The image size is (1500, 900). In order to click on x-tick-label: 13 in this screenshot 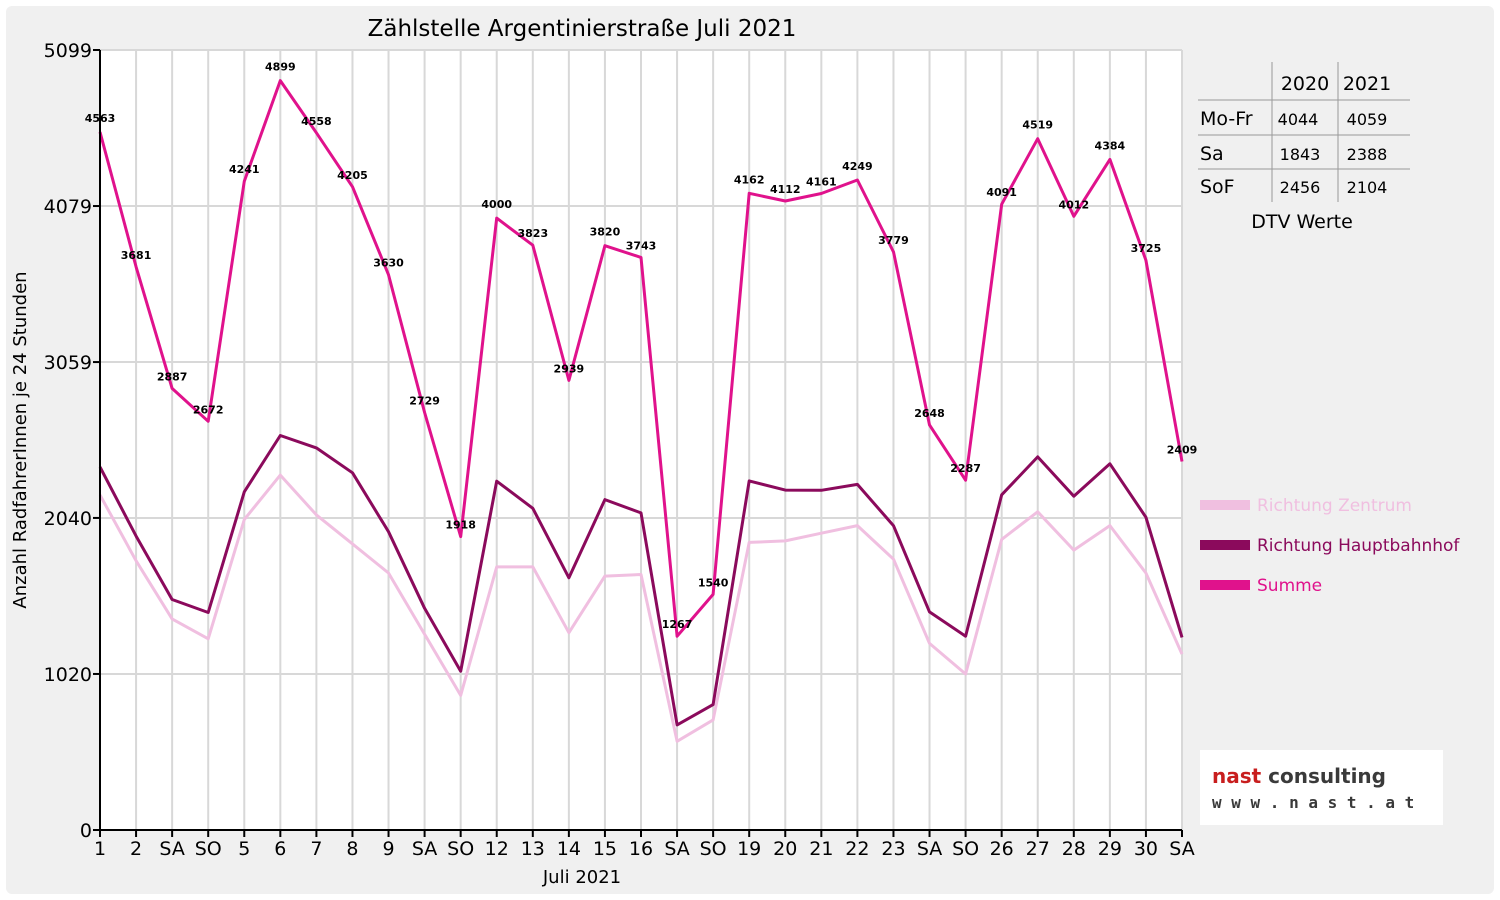, I will do `click(533, 849)`.